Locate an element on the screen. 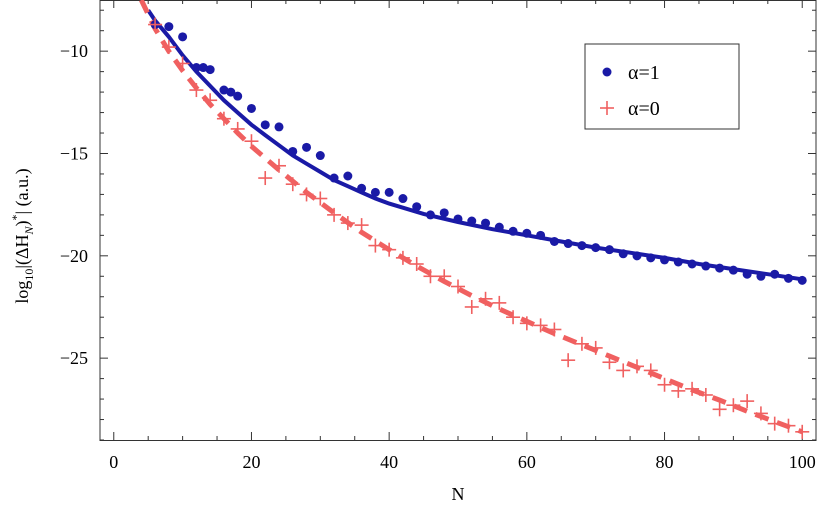 This screenshot has width=830, height=519. legend-label-alpha0: α=0 is located at coordinates (644, 109).